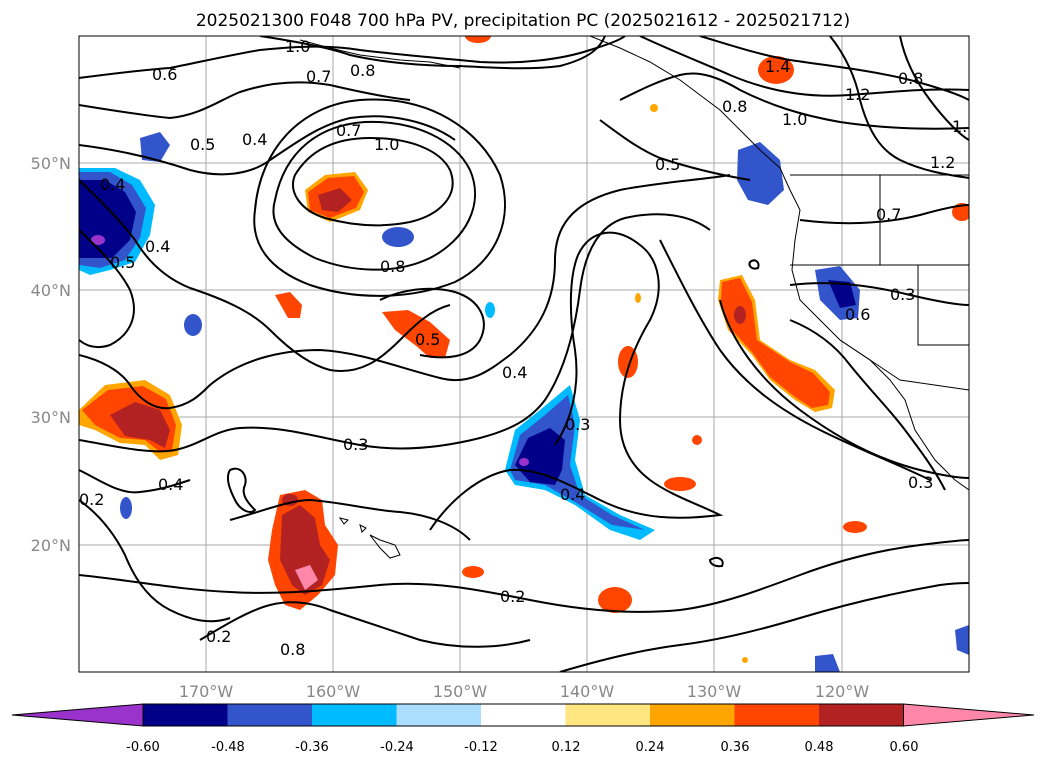 The width and height of the screenshot is (1047, 765). What do you see at coordinates (735, 747) in the screenshot?
I see `cbar-tick-label: 0.36` at bounding box center [735, 747].